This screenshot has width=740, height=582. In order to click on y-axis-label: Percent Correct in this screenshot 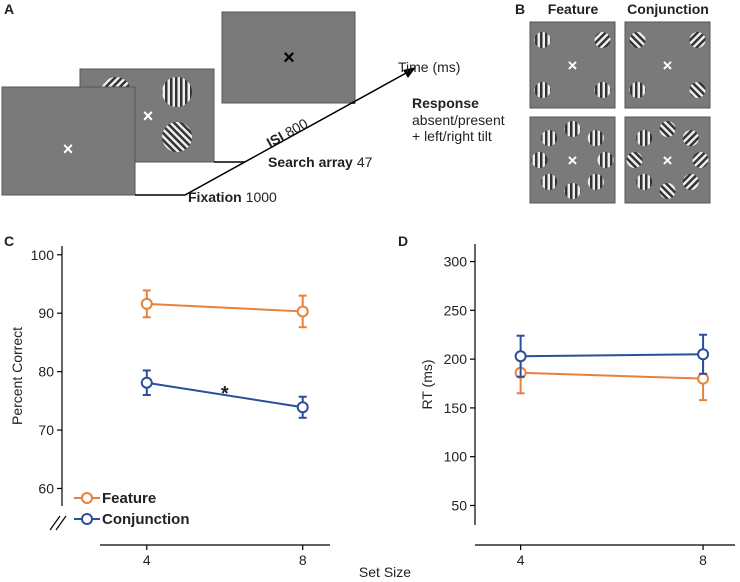, I will do `click(17, 376)`.